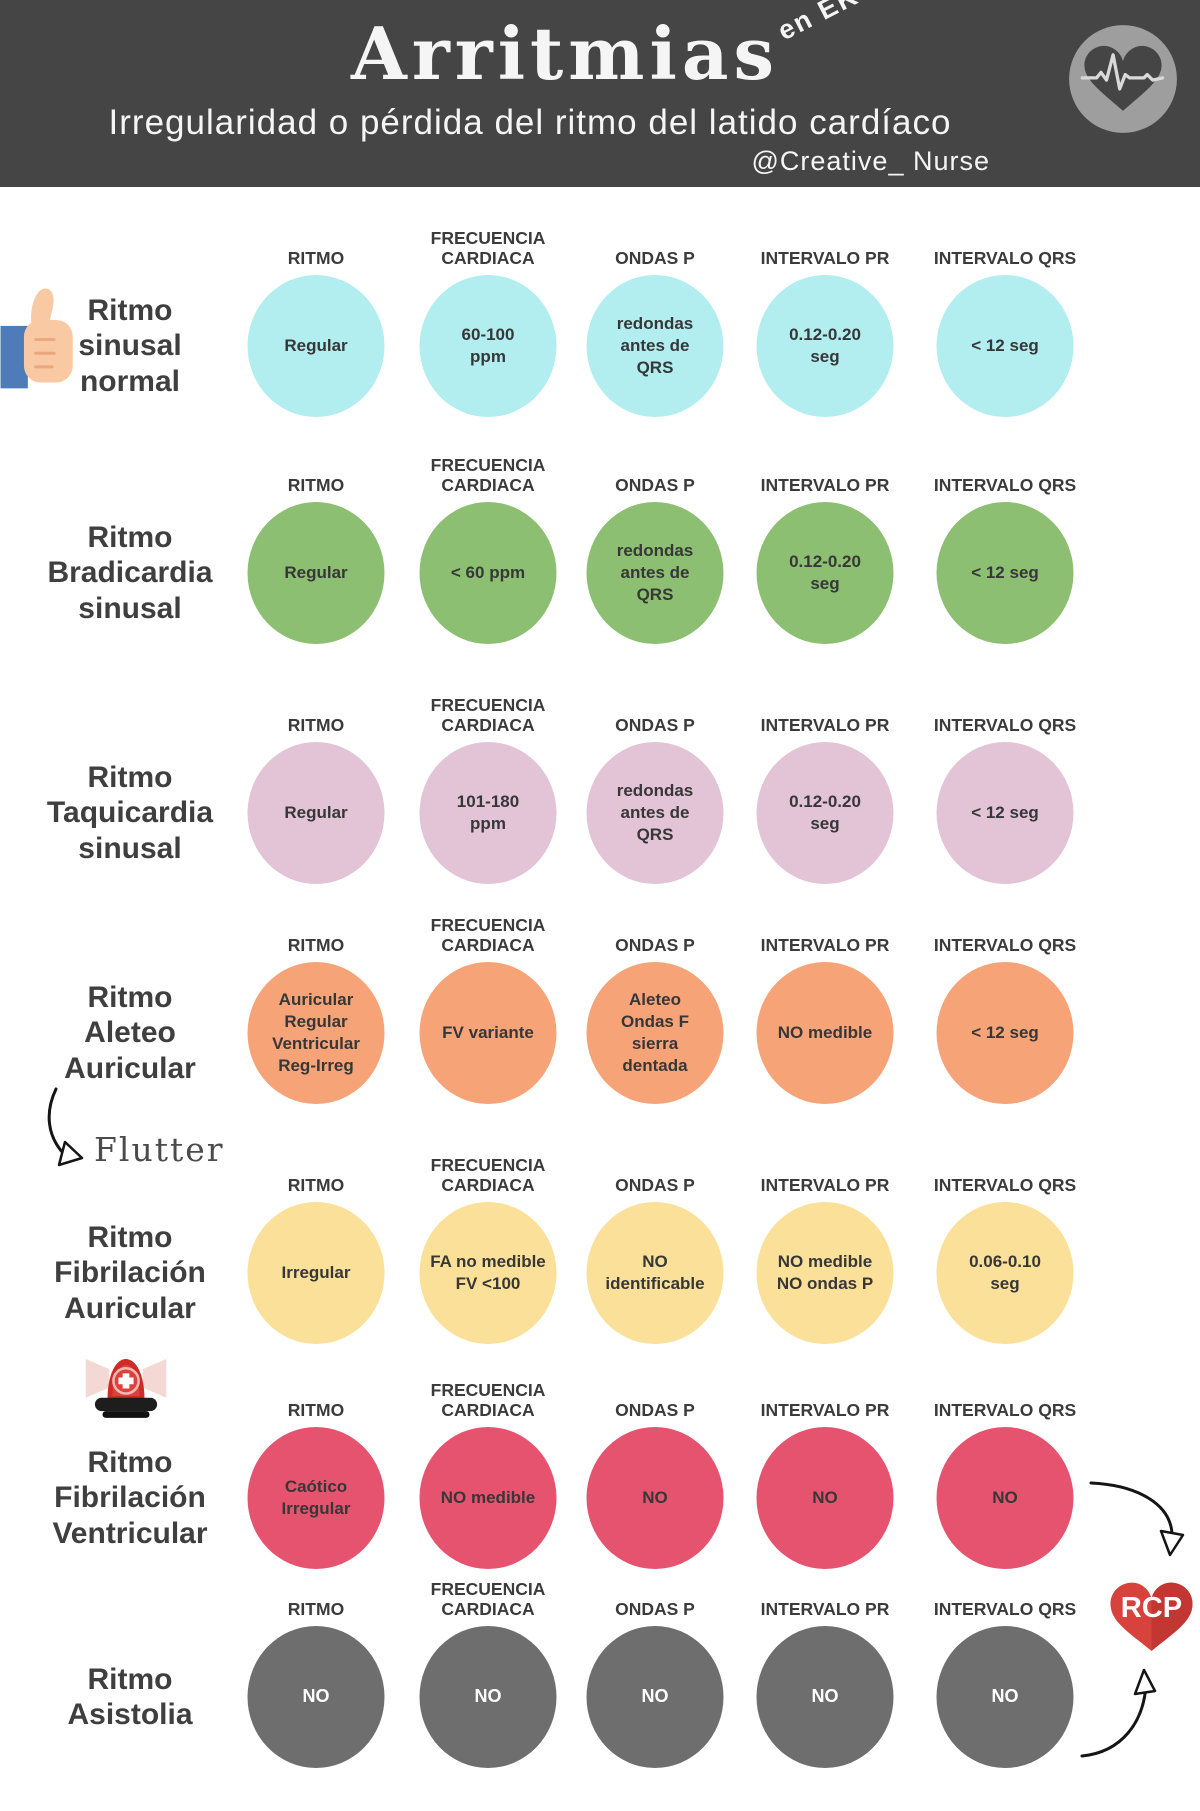  What do you see at coordinates (159, 1149) in the screenshot?
I see `flutter-note: Flutter` at bounding box center [159, 1149].